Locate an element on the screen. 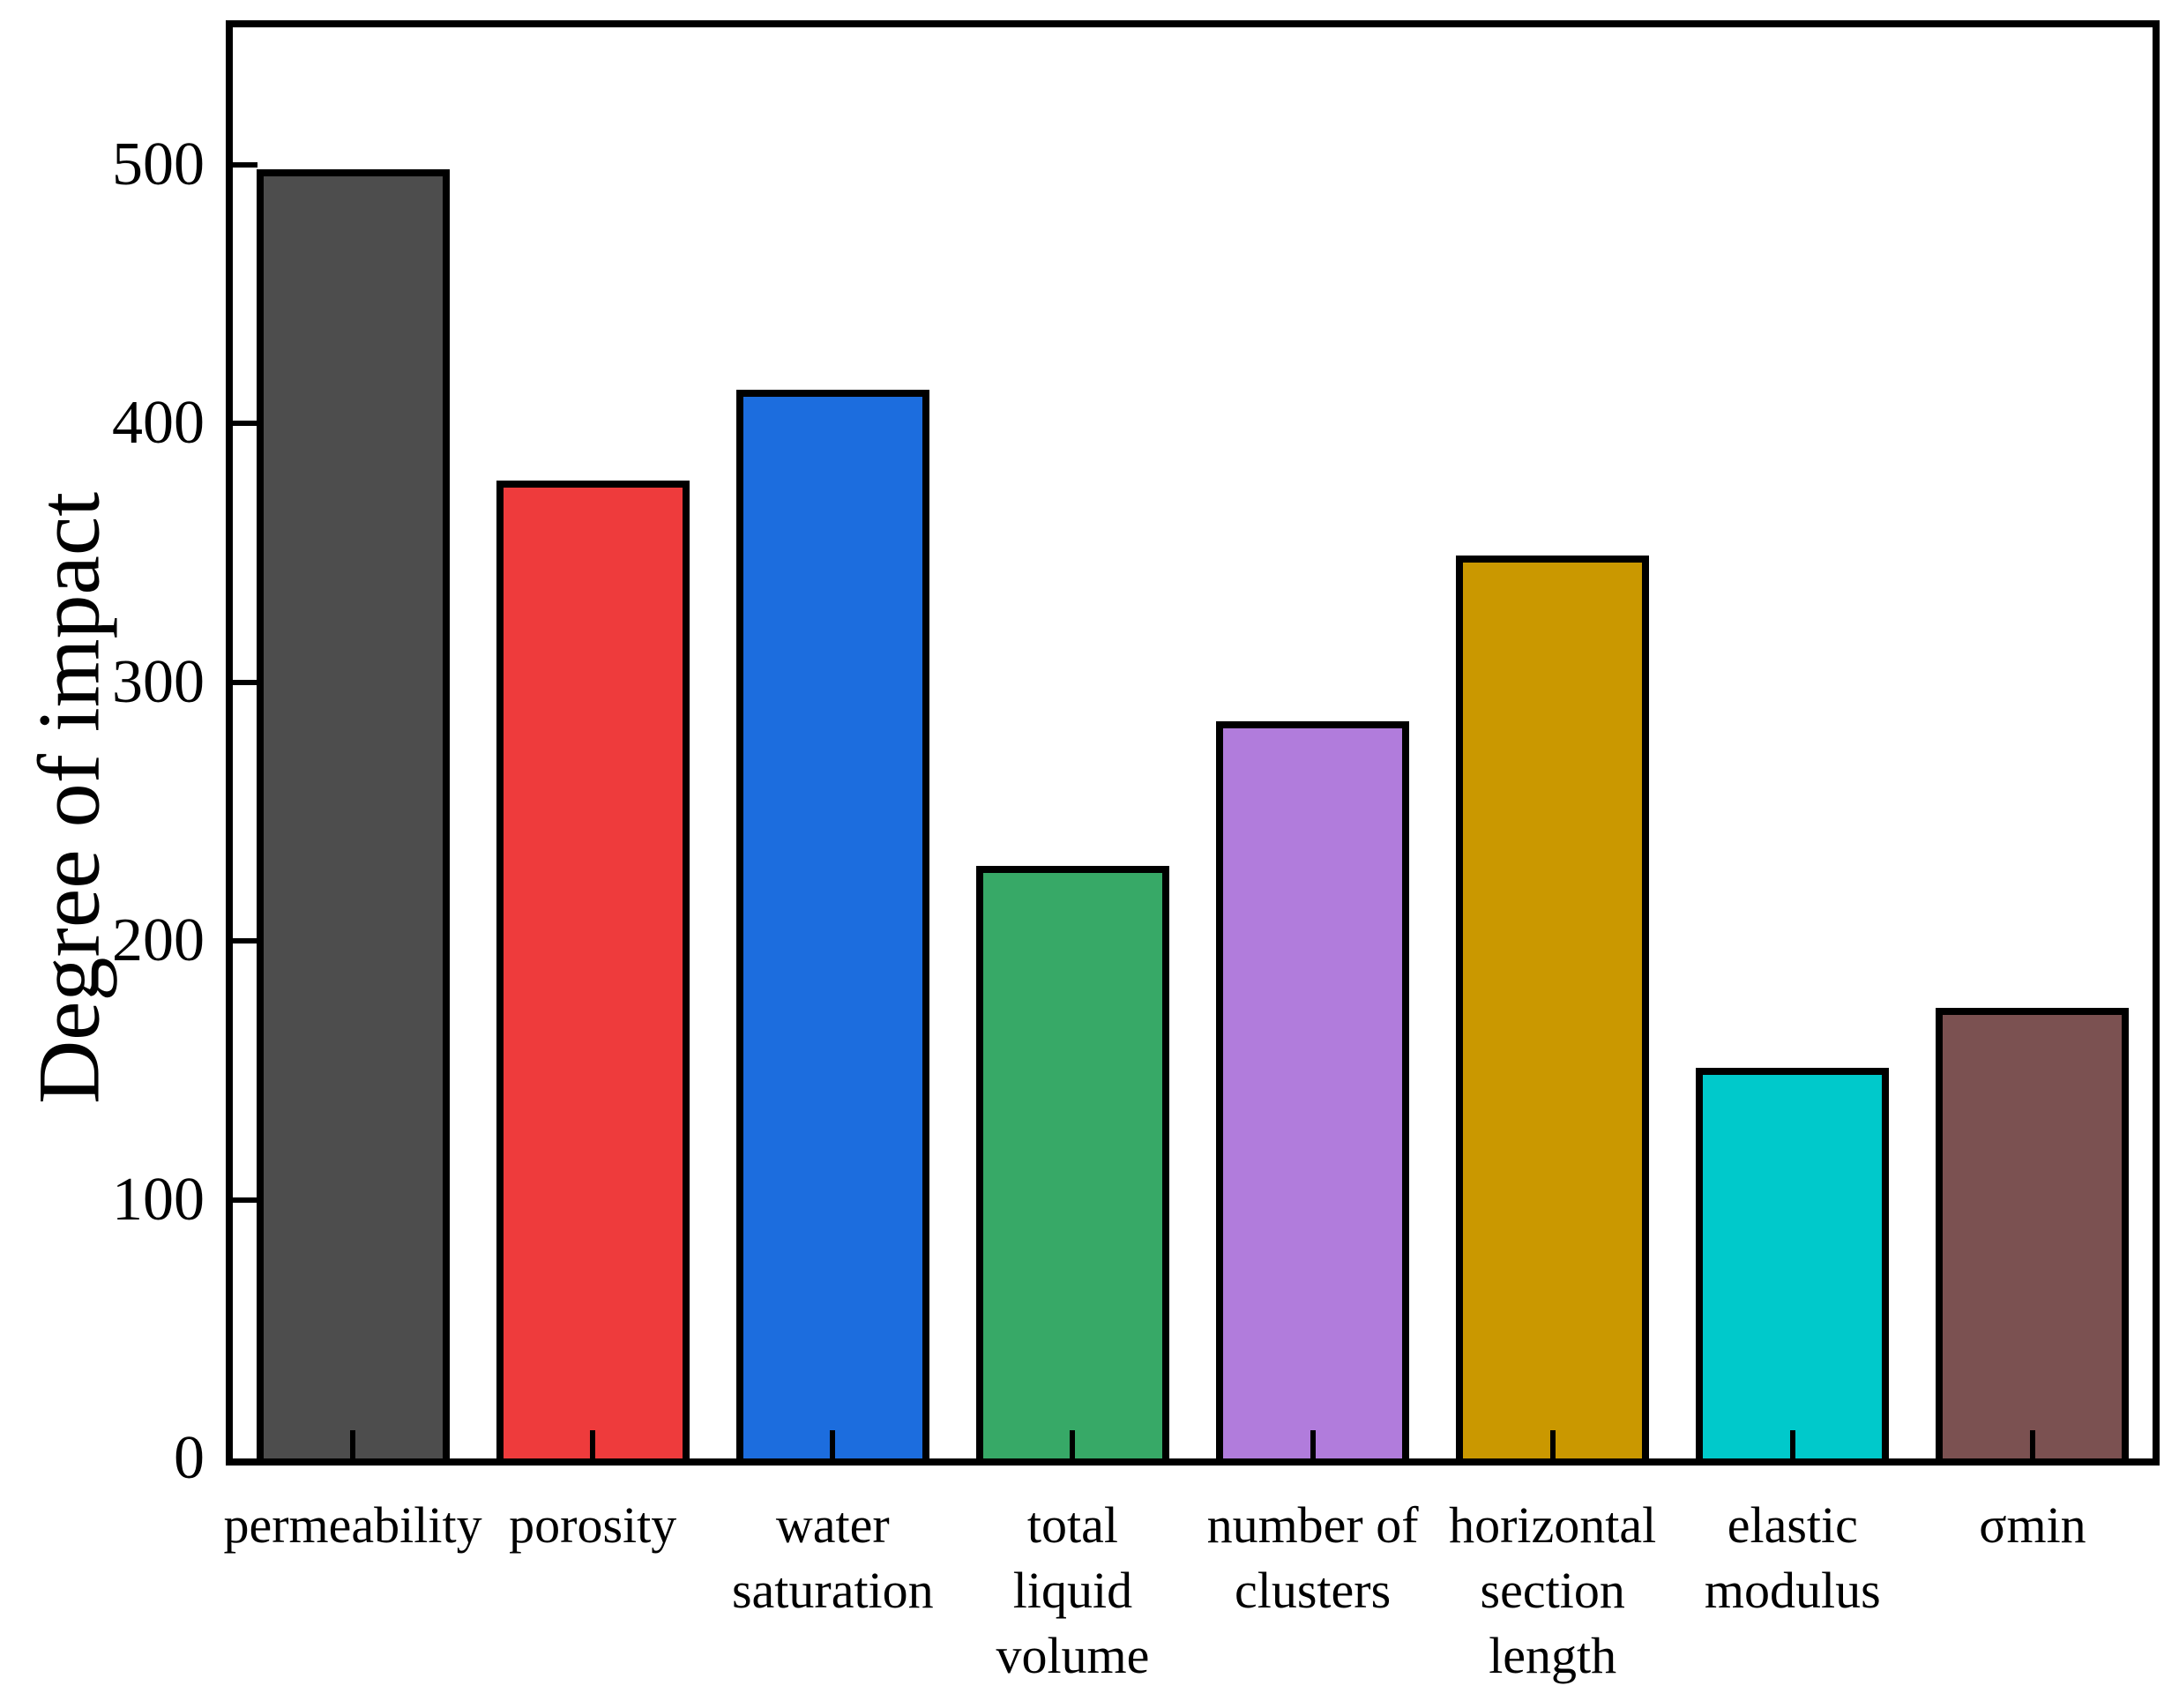  x-tick-number-of-clusters is located at coordinates (1313, 1444).